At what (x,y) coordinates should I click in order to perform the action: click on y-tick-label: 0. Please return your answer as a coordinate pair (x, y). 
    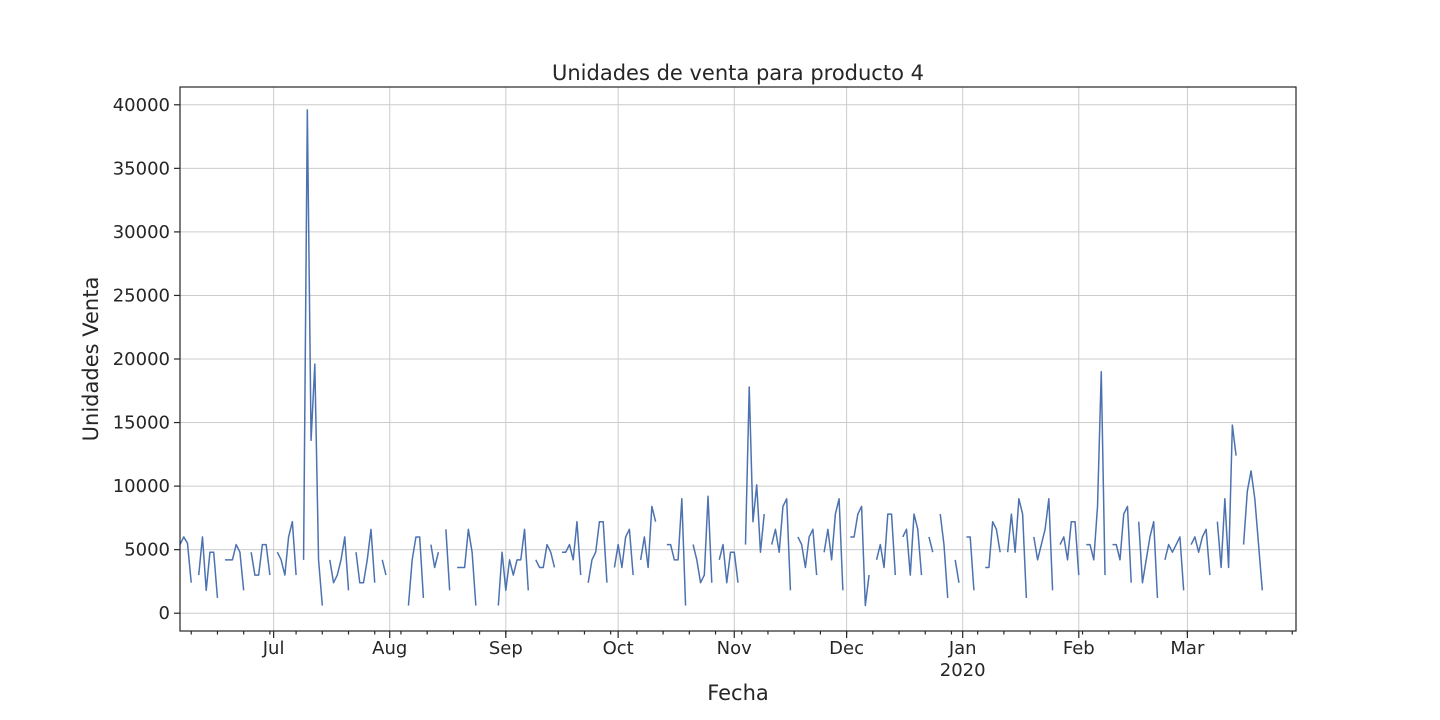
    Looking at the image, I should click on (164, 613).